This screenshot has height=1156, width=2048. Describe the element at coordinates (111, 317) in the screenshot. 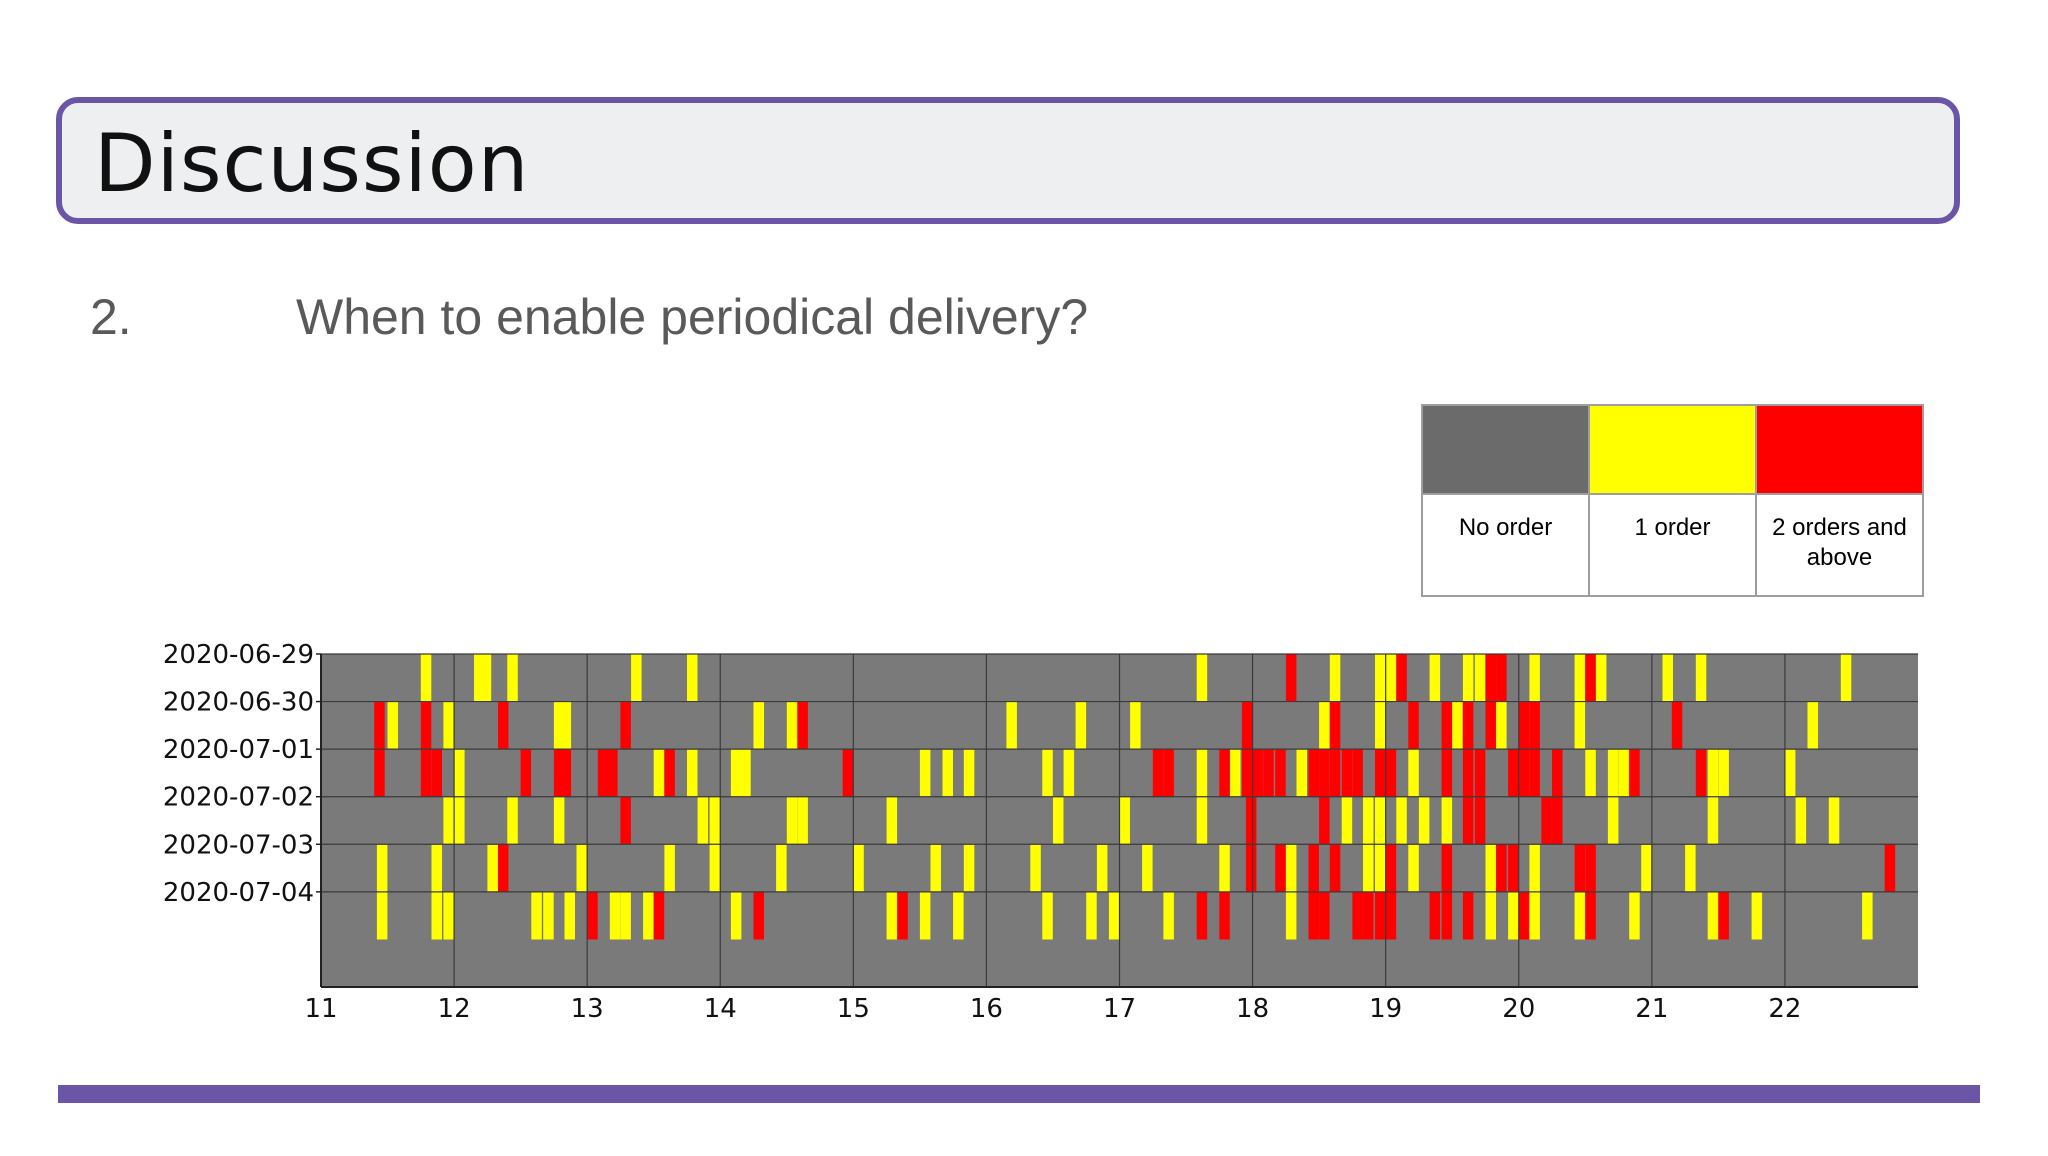

I see `question-number: 2.` at that location.